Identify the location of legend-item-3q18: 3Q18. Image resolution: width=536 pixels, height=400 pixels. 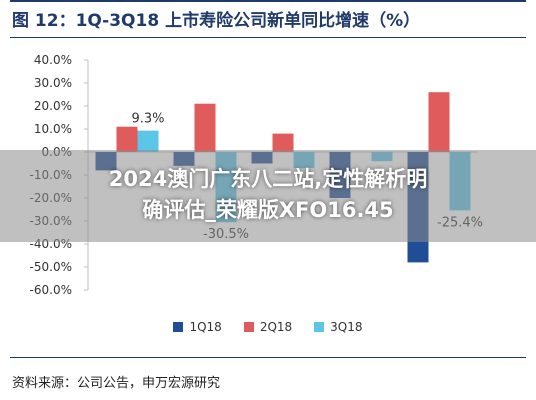
(338, 327).